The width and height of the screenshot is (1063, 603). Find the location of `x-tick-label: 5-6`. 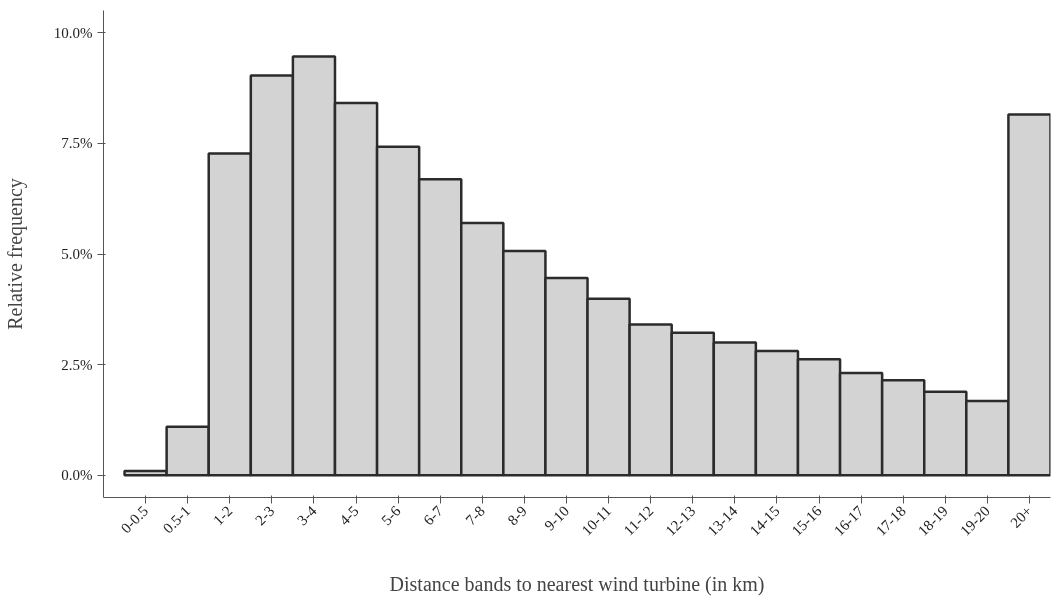

x-tick-label: 5-6 is located at coordinates (391, 515).